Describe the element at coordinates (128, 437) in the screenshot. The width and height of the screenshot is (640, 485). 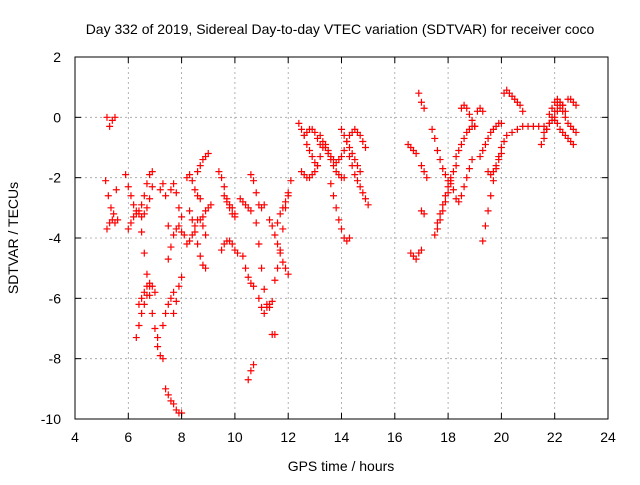
I see `x-tick-label: 6` at that location.